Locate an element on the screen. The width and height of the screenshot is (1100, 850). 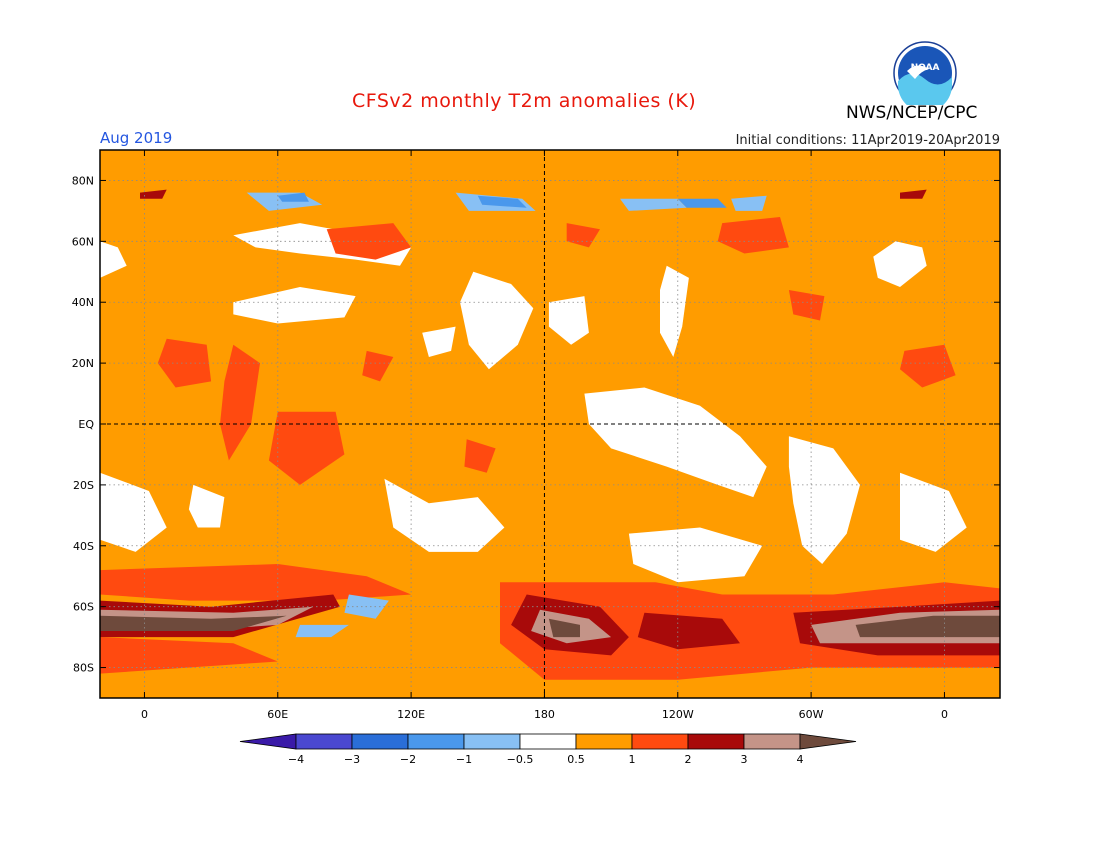
lat-tick-label: 80S is located at coordinates (83, 668).